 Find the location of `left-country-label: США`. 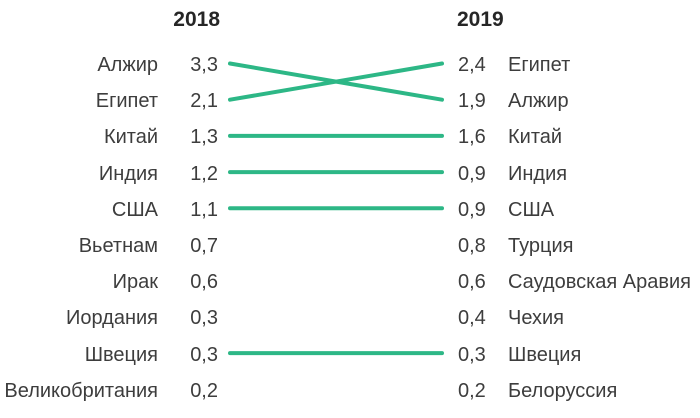

left-country-label: США is located at coordinates (134, 209).